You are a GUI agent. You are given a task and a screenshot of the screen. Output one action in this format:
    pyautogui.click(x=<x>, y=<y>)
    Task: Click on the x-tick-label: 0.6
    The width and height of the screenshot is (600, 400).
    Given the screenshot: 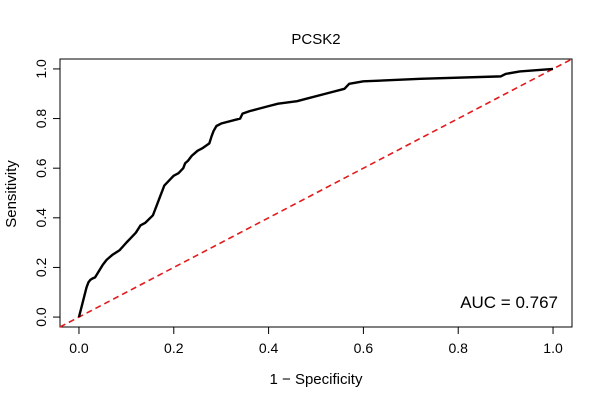 What is the action you would take?
    pyautogui.click(x=364, y=348)
    